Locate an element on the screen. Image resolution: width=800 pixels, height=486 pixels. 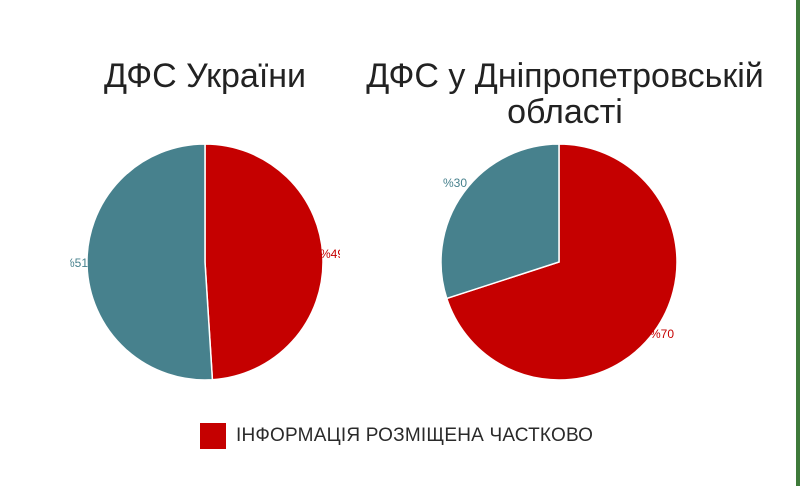
pie-chart-dnipro: %70 %30 is located at coordinates (559, 262).